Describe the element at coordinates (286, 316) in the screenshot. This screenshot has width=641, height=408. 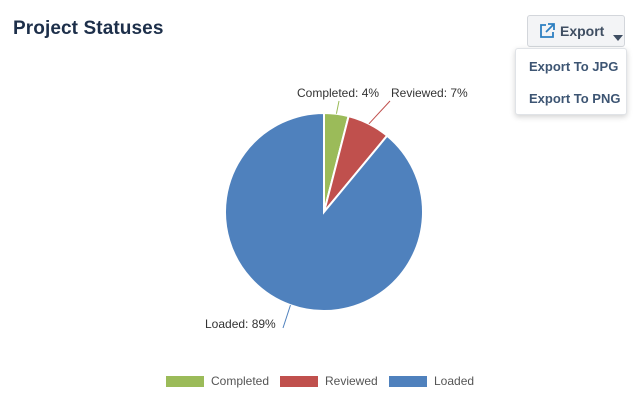
I see `leader-line-loaded` at that location.